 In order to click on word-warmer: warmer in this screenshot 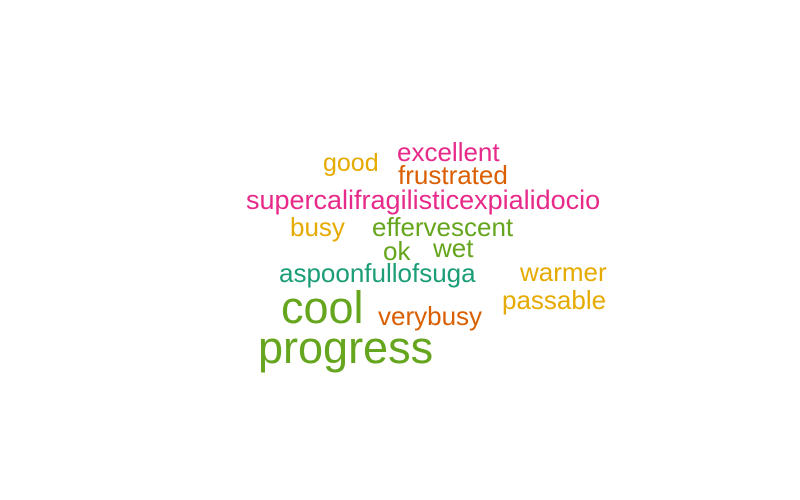, I will do `click(563, 272)`.